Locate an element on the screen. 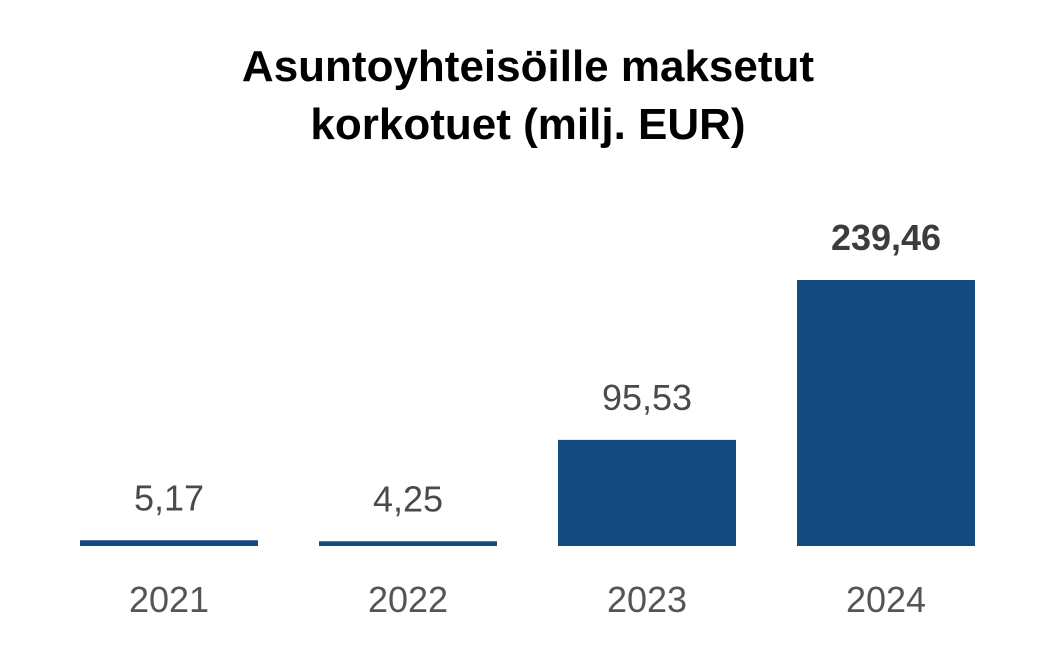  bar-2022 is located at coordinates (408, 543).